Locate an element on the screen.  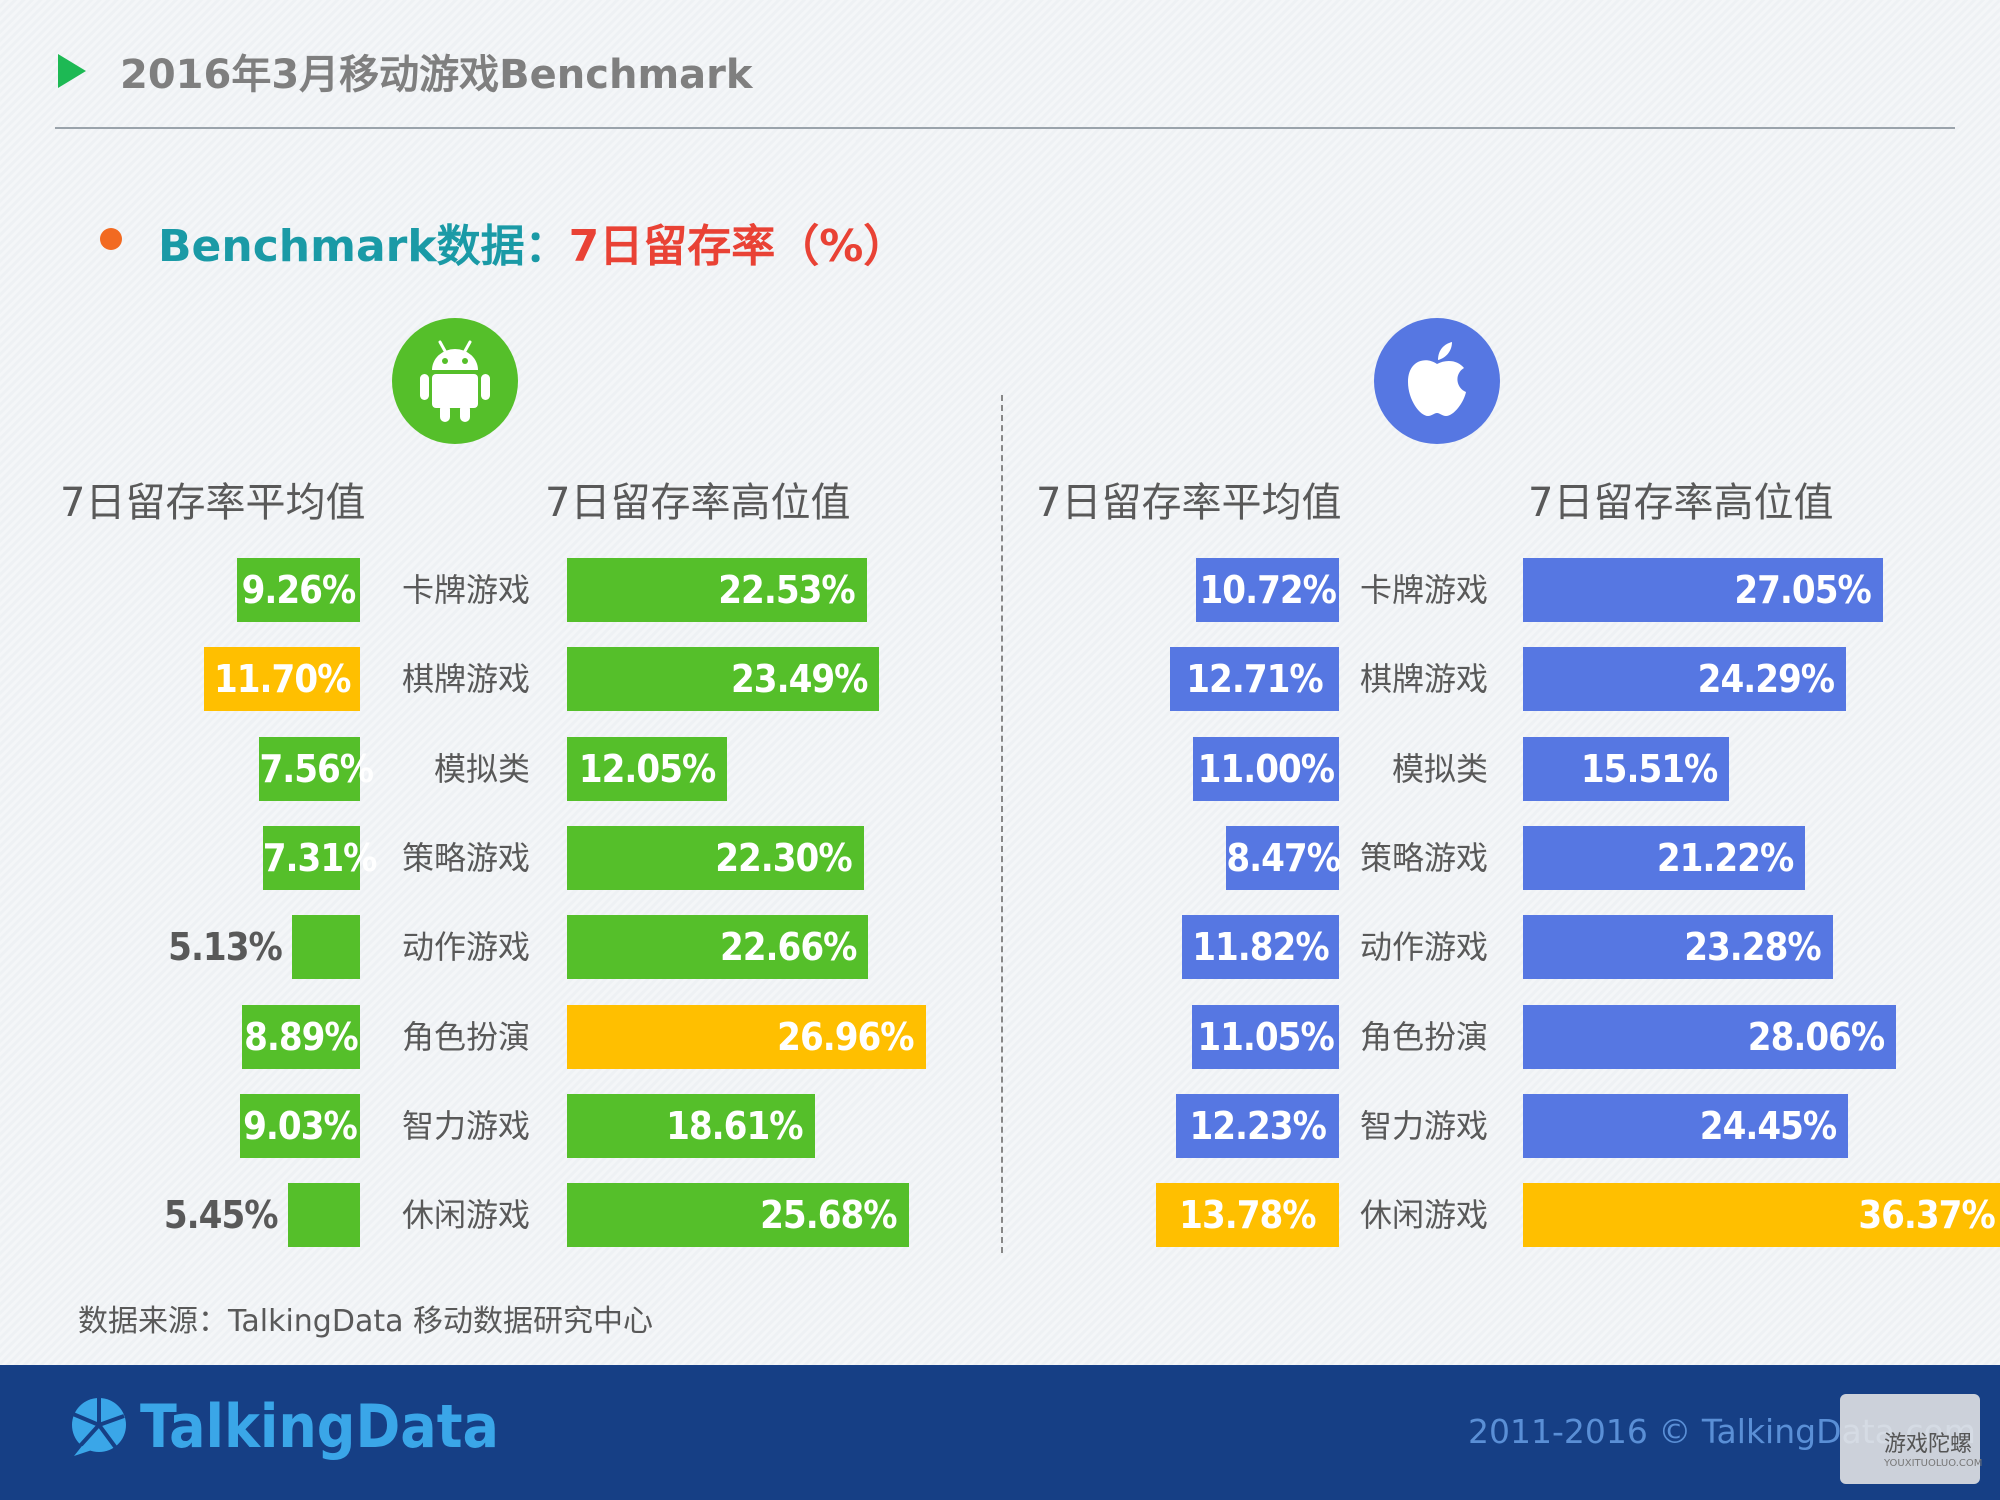
android-category-label: 休闲游戏 is located at coordinates (465, 1215).